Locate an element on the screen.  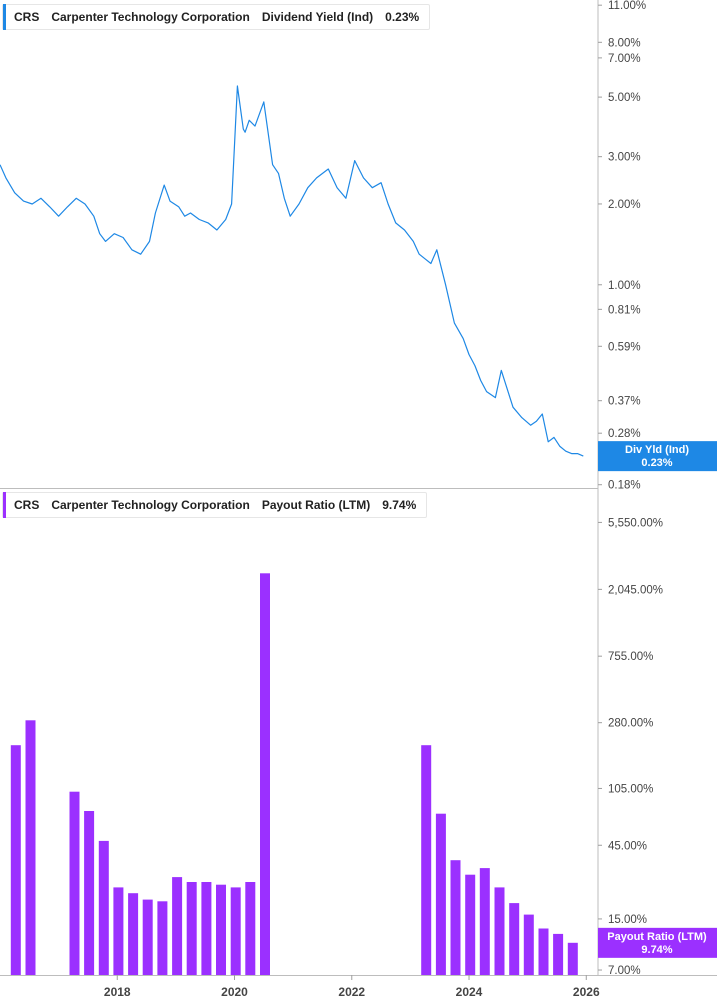
x-tick-label: 2020 is located at coordinates (234, 992).